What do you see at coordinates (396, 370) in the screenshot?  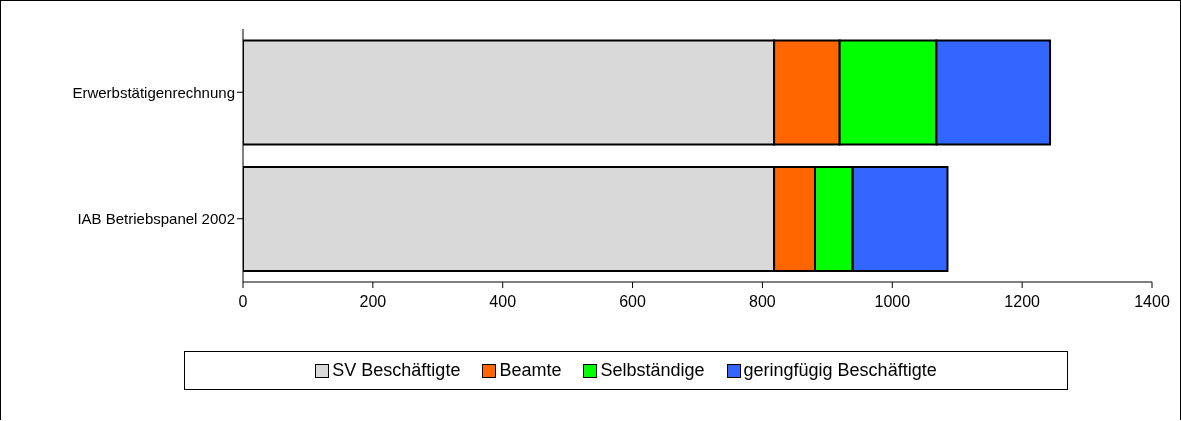 I see `legend-label: SV Beschäftigte` at bounding box center [396, 370].